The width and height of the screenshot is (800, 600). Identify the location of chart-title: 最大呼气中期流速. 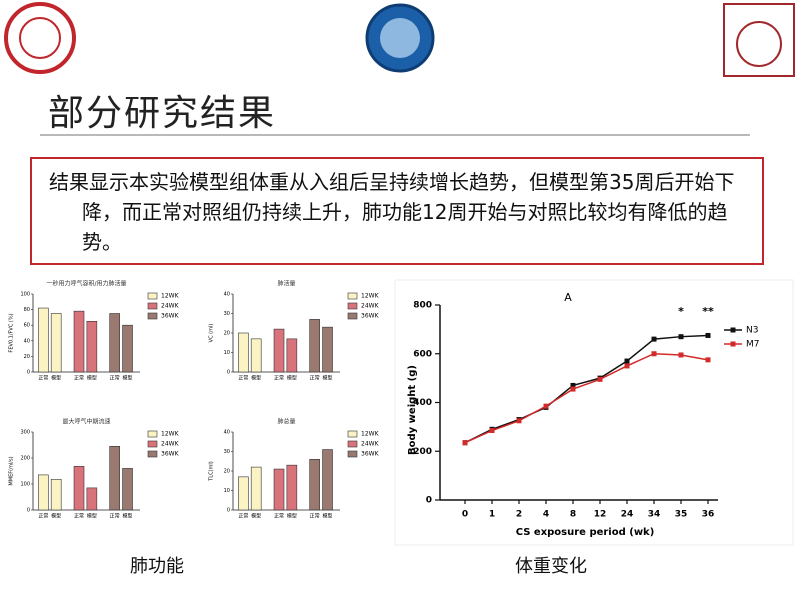
(86, 422).